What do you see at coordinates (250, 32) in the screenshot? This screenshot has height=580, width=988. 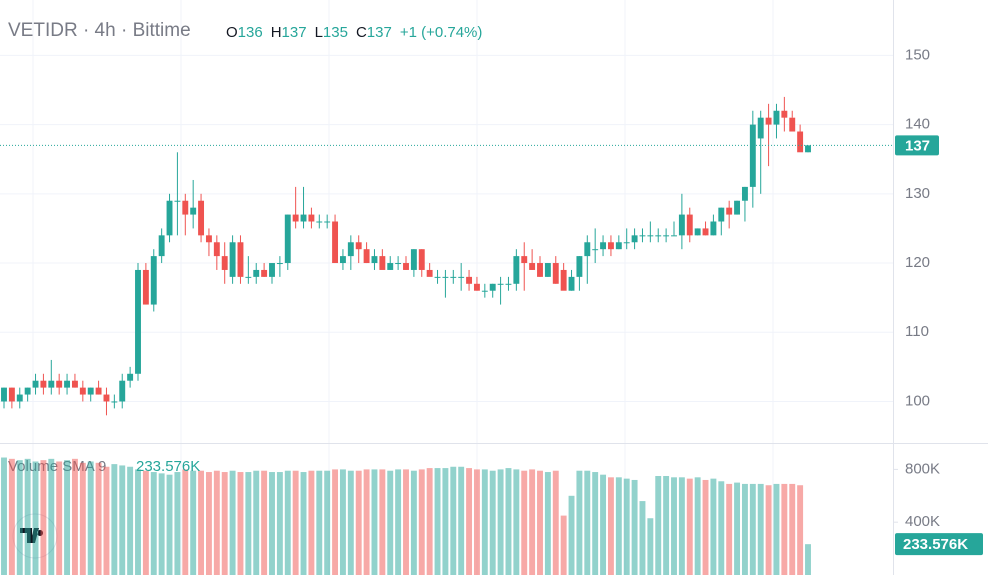 I see `legend-value: 136` at bounding box center [250, 32].